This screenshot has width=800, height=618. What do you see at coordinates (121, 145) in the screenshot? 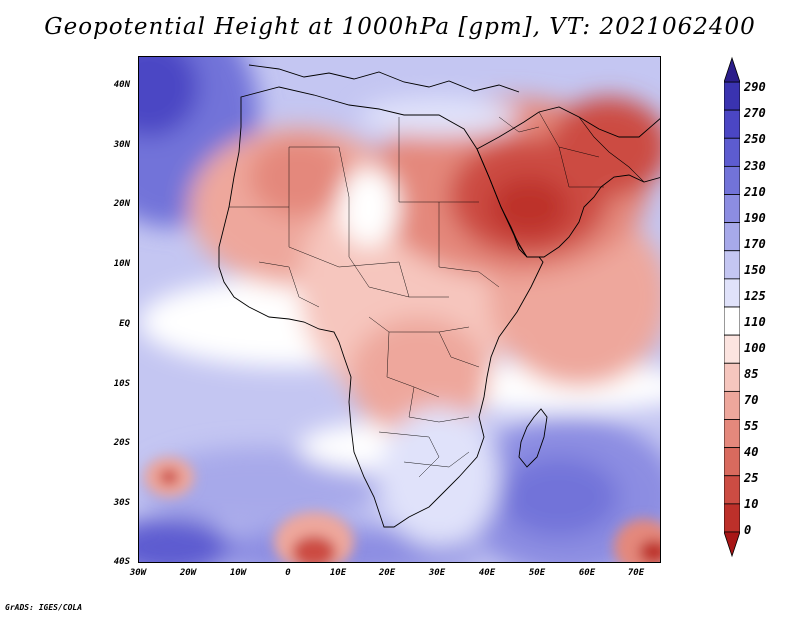
I see `lat-label-30n: 30N` at bounding box center [121, 145].